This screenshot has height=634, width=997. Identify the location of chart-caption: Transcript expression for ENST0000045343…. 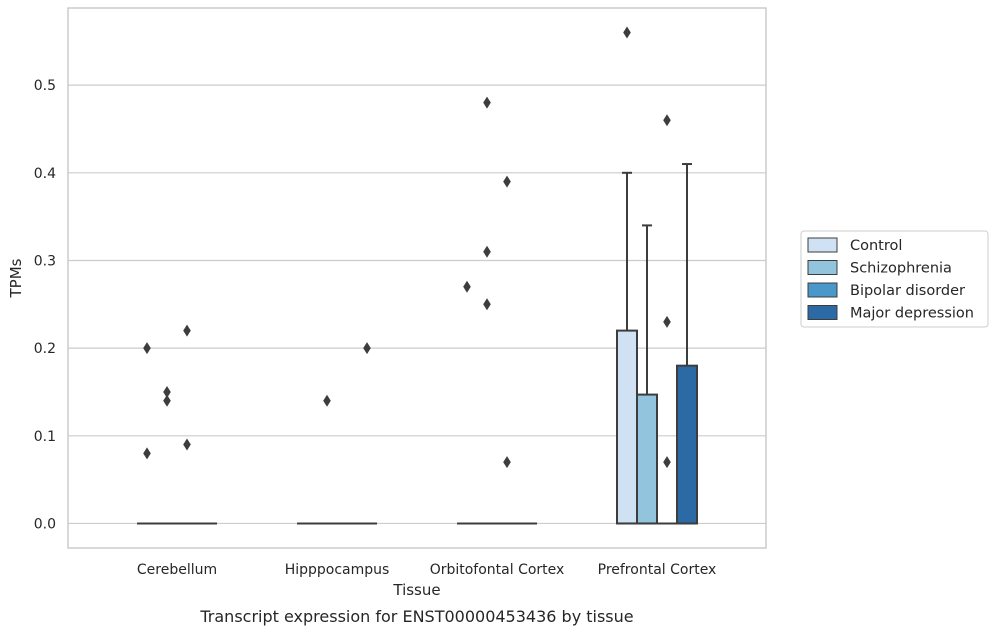
(416, 616).